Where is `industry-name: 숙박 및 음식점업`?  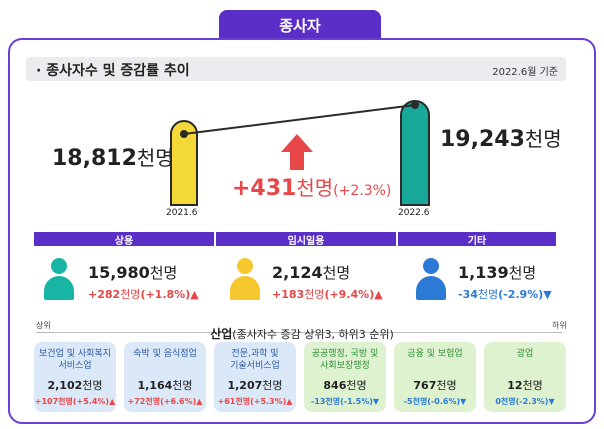
industry-name: 숙박 및 음식점업 is located at coordinates (165, 354).